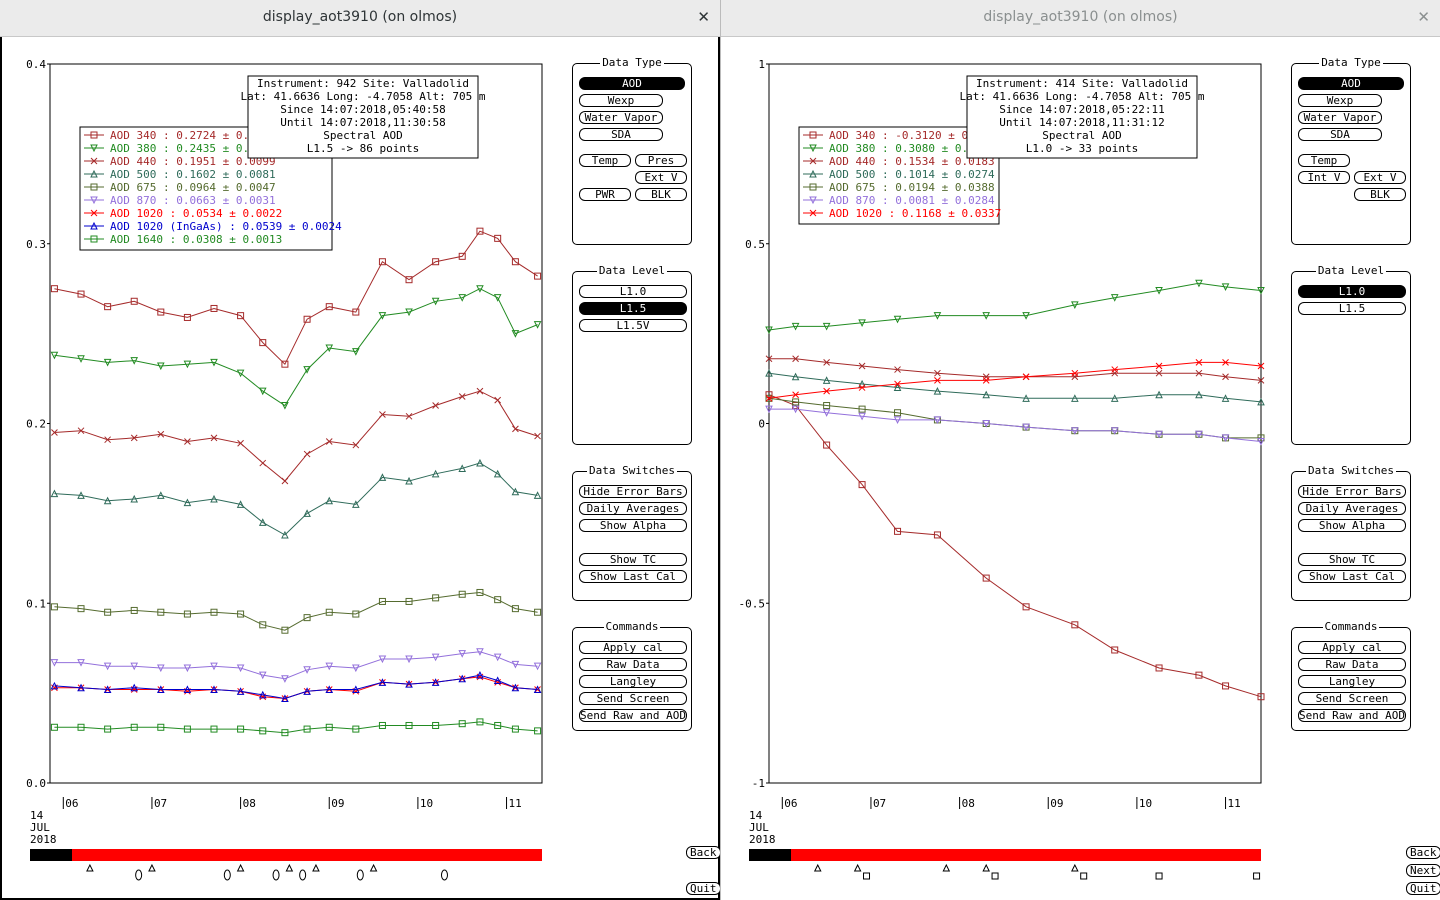 The width and height of the screenshot is (1440, 900). What do you see at coordinates (633, 325) in the screenshot?
I see `l1-5v-button: L1.5V` at bounding box center [633, 325].